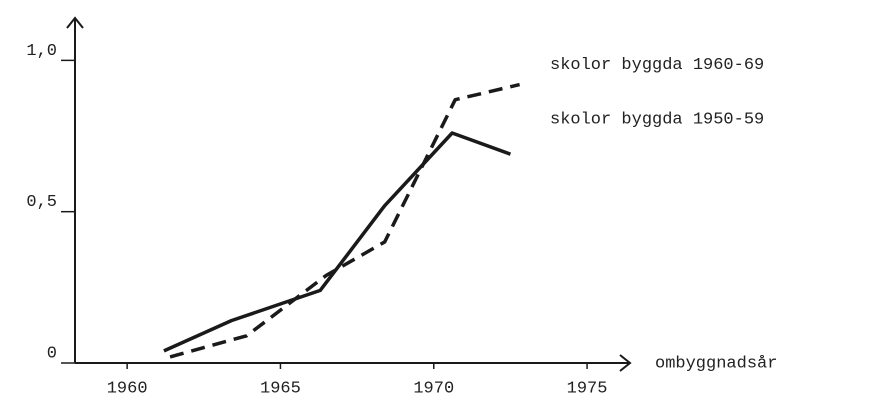 The width and height of the screenshot is (873, 402). What do you see at coordinates (41, 202) in the screenshot?
I see `y-tick-label: 0,5` at bounding box center [41, 202].